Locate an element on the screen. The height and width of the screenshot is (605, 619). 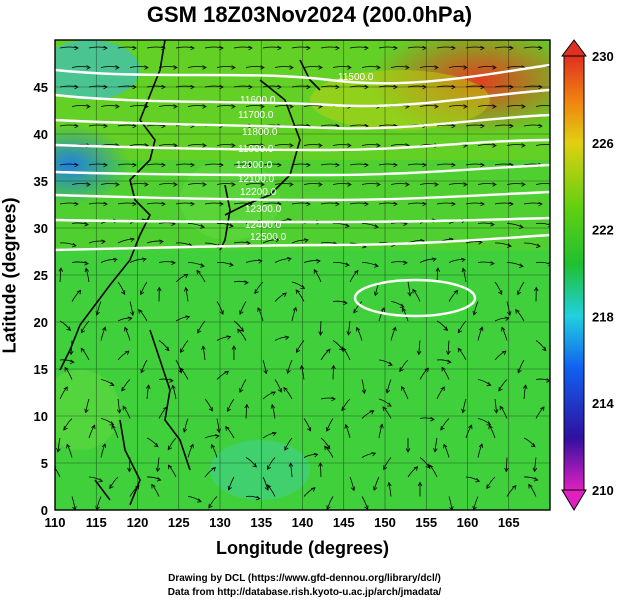
x-tick-label: 120 is located at coordinates (138, 522).